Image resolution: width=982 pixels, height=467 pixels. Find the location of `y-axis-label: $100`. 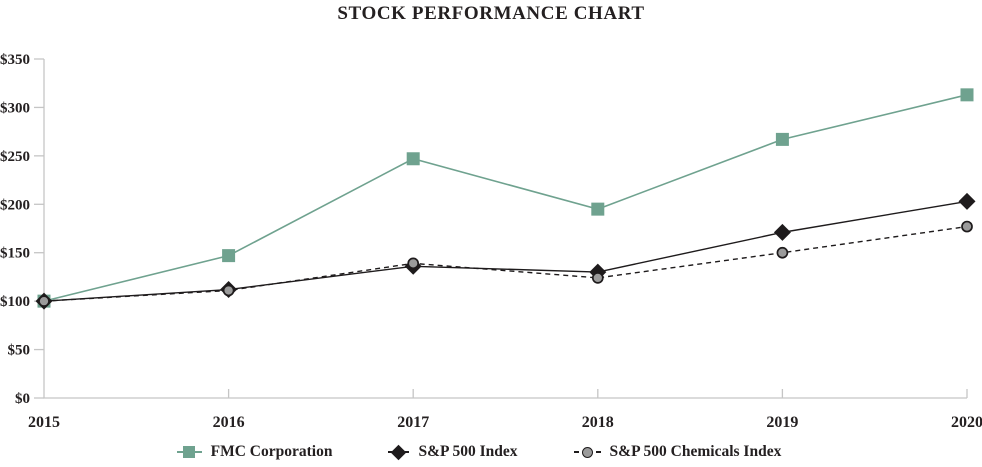

y-axis-label: $100 is located at coordinates (15, 302).